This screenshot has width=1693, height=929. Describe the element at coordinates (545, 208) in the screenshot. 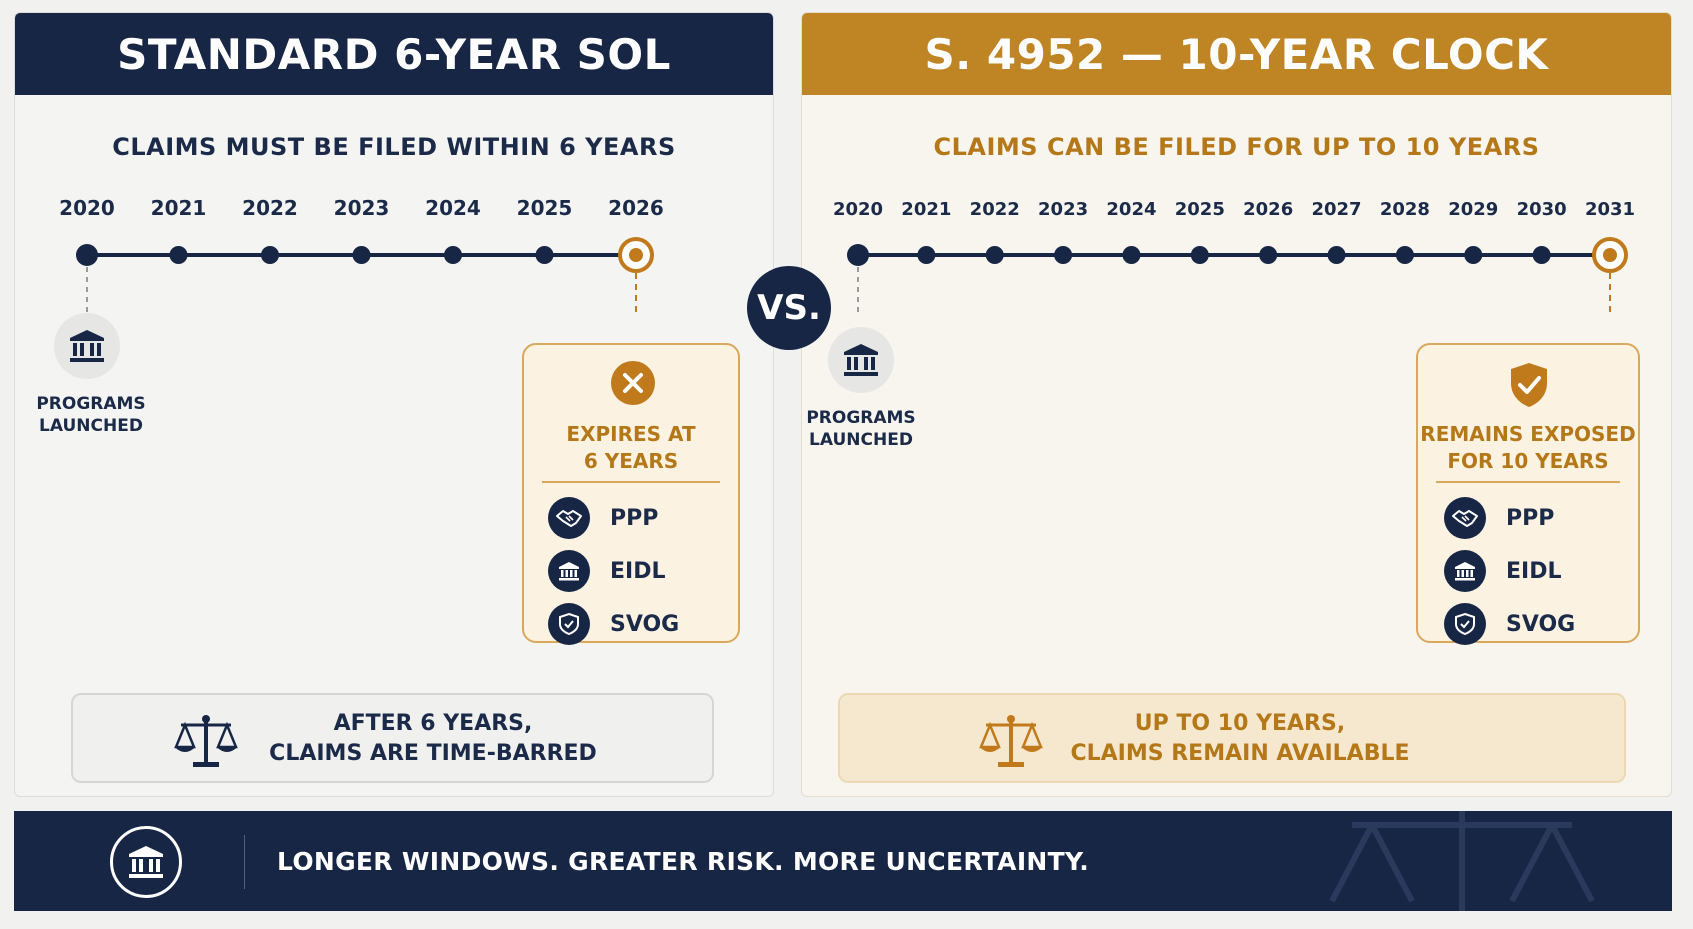

I see `left-year-label: 2025` at that location.